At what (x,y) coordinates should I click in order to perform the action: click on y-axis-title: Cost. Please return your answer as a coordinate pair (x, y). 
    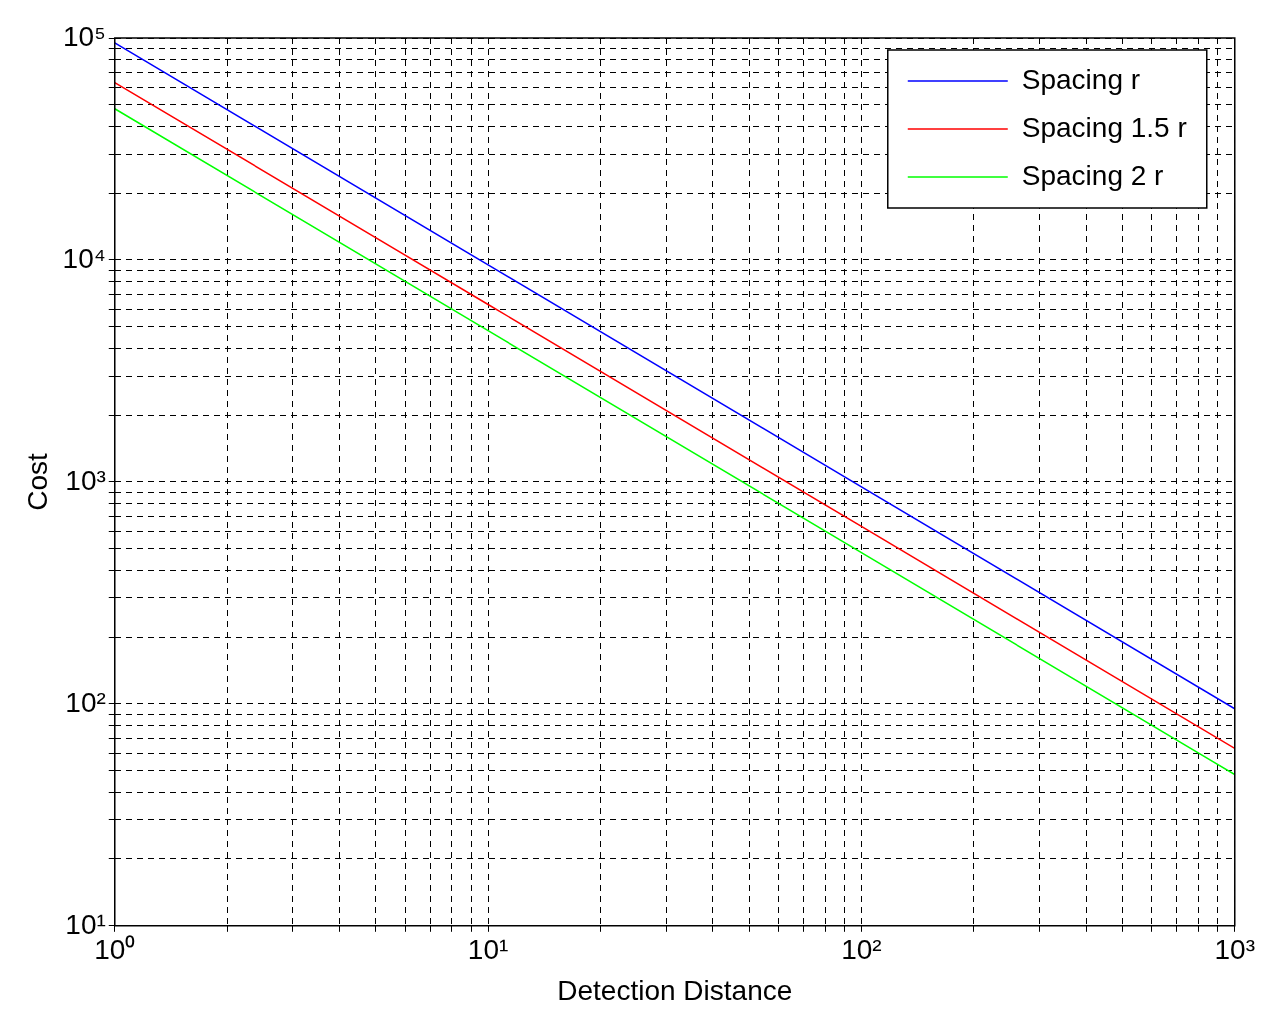
    Looking at the image, I should click on (37, 481).